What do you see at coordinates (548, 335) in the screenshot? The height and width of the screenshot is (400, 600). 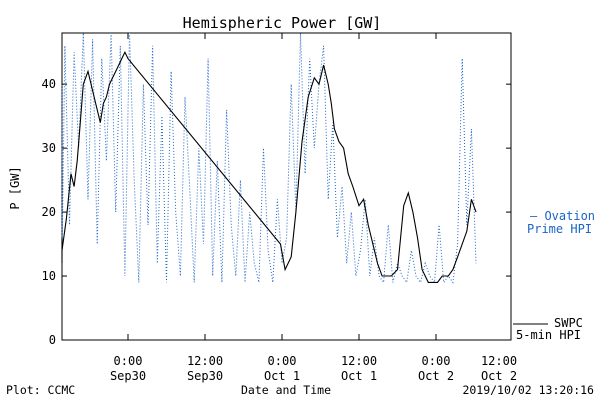 I see `legend-swpc-line2: 5-min HPI` at bounding box center [548, 335].